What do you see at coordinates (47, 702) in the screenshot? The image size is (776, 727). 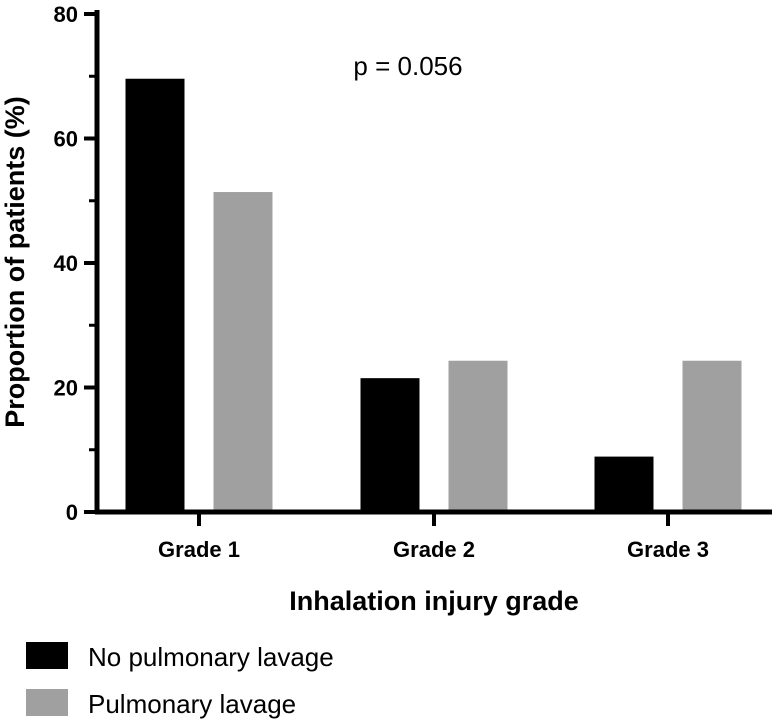 I see `legend-swatch-lavage` at bounding box center [47, 702].